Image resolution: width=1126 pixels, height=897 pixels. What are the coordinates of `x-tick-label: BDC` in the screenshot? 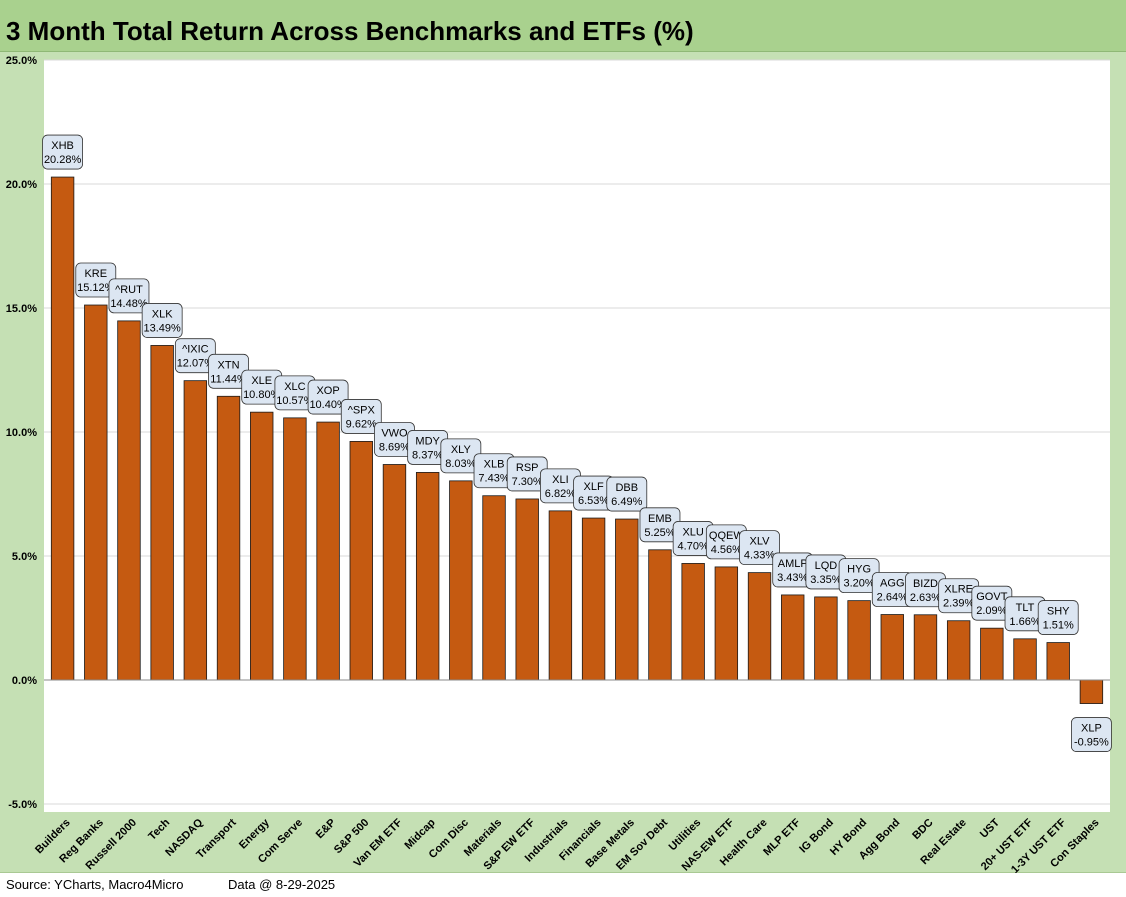 It's located at (922, 829).